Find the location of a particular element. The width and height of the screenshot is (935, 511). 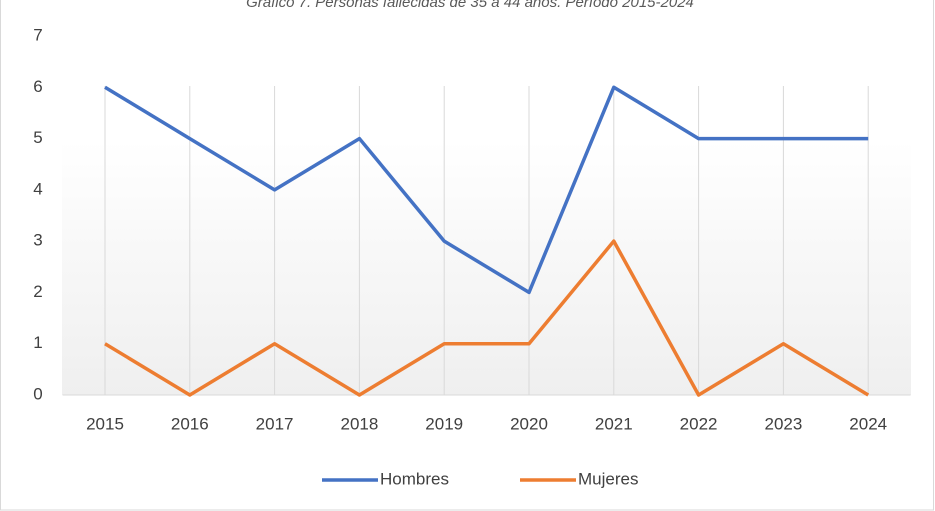

x-tick-label: 2020 is located at coordinates (529, 423).